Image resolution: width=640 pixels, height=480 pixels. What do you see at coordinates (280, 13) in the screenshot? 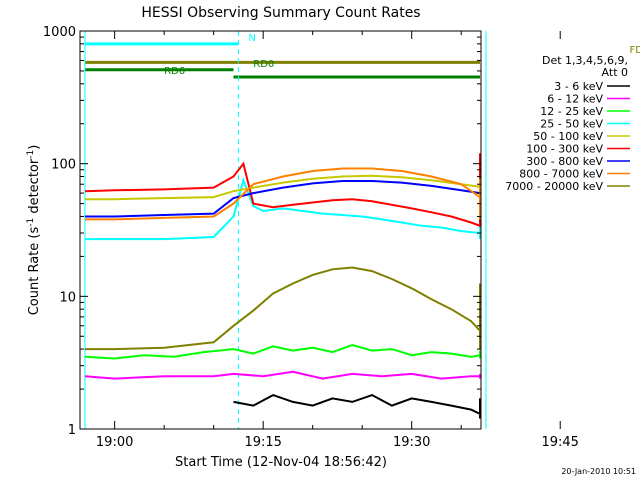
I see `chart-title: HESSI Observing Summary Count Rates` at bounding box center [280, 13].